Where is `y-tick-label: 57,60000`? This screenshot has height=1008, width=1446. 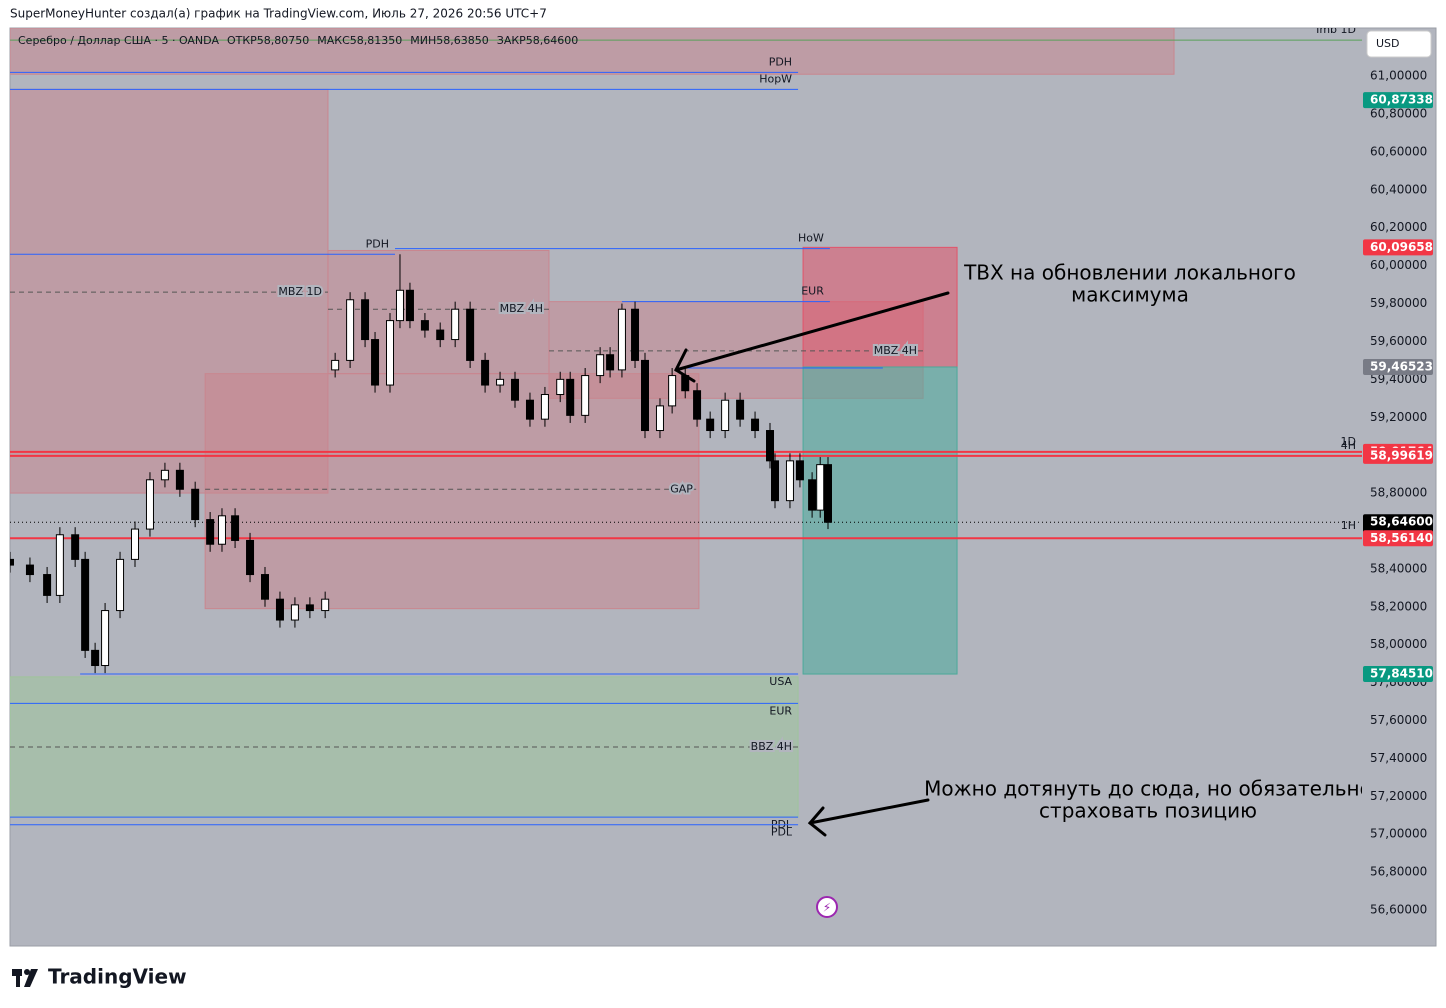
y-tick-label: 57,60000 is located at coordinates (1398, 720).